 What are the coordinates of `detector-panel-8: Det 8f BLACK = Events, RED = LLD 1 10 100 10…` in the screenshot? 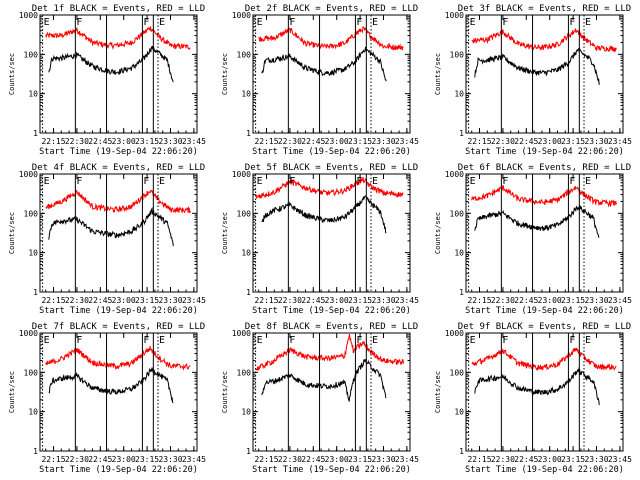 It's located at (320, 398).